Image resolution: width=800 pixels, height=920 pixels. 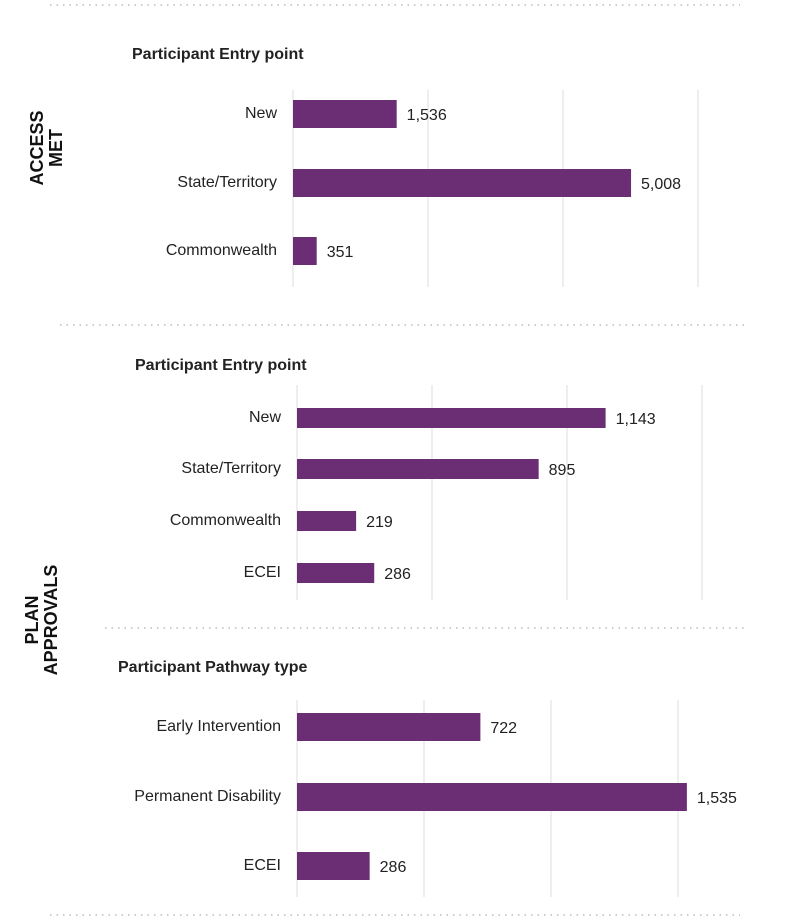 What do you see at coordinates (212, 667) in the screenshot?
I see `chart-title: Participant Pathway type` at bounding box center [212, 667].